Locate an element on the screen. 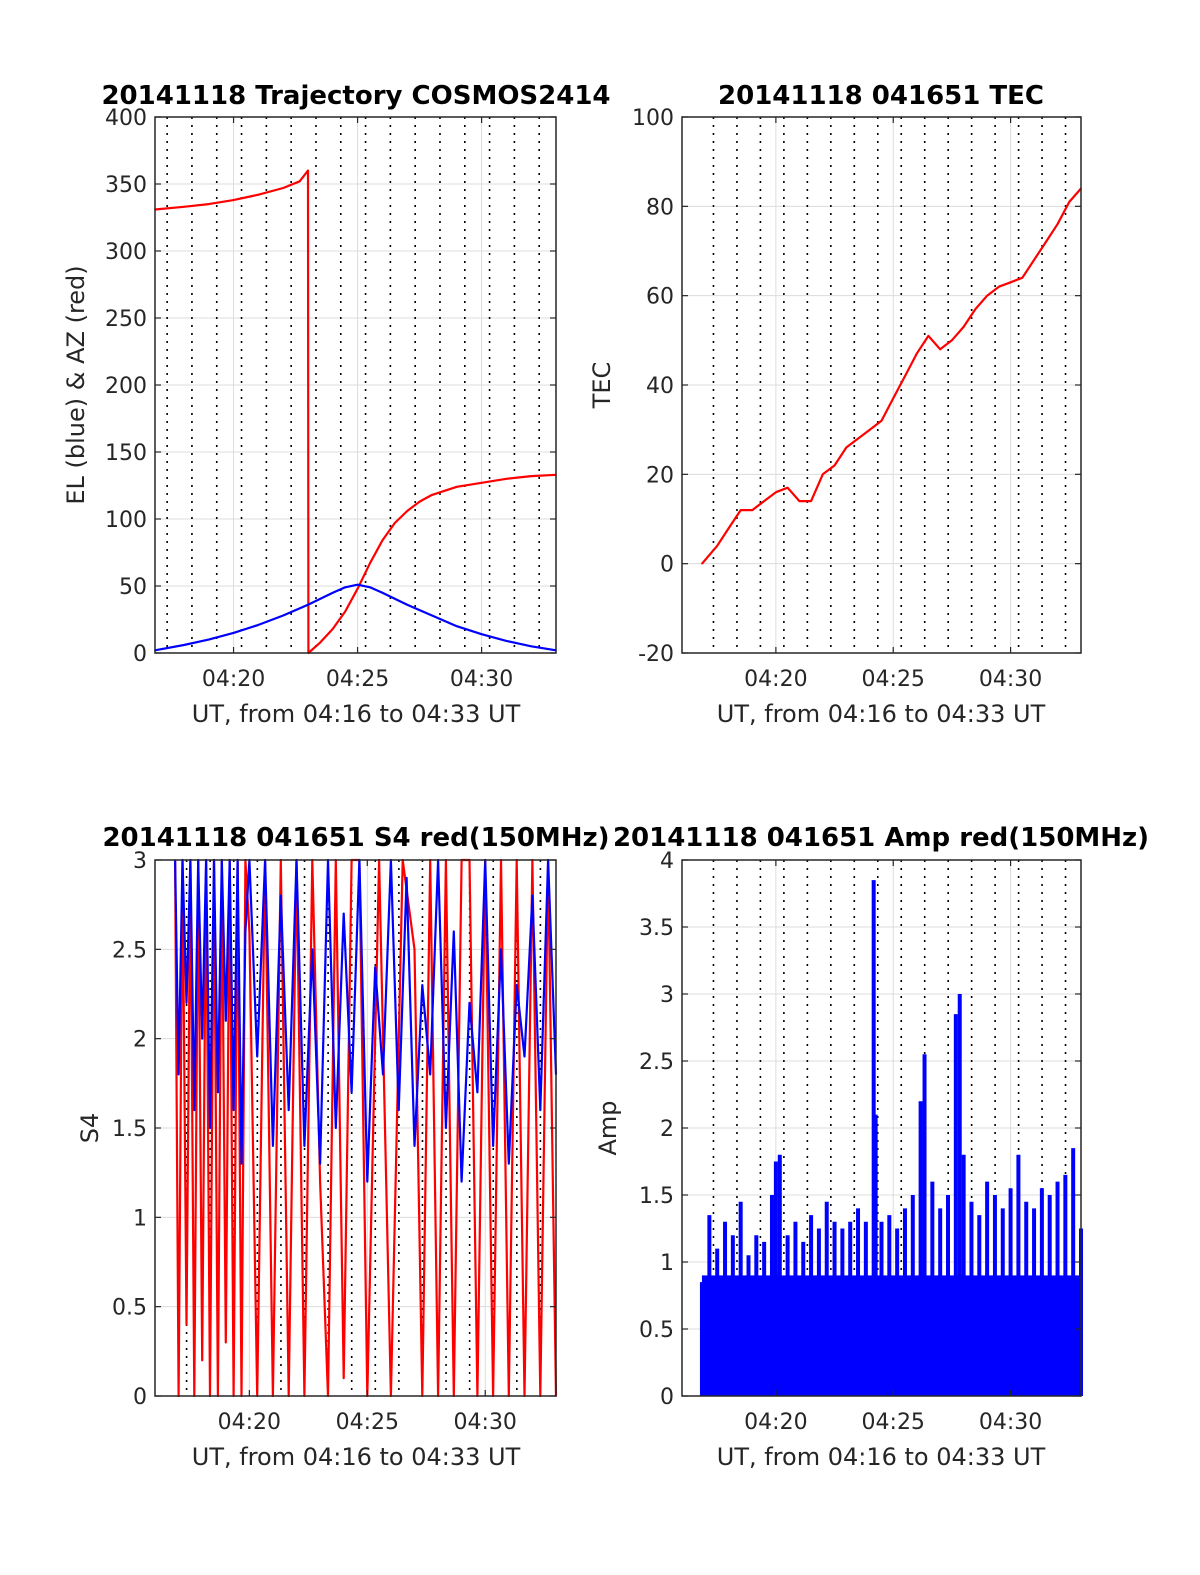  s4-x-tick-label: 04:30 is located at coordinates (485, 1422).